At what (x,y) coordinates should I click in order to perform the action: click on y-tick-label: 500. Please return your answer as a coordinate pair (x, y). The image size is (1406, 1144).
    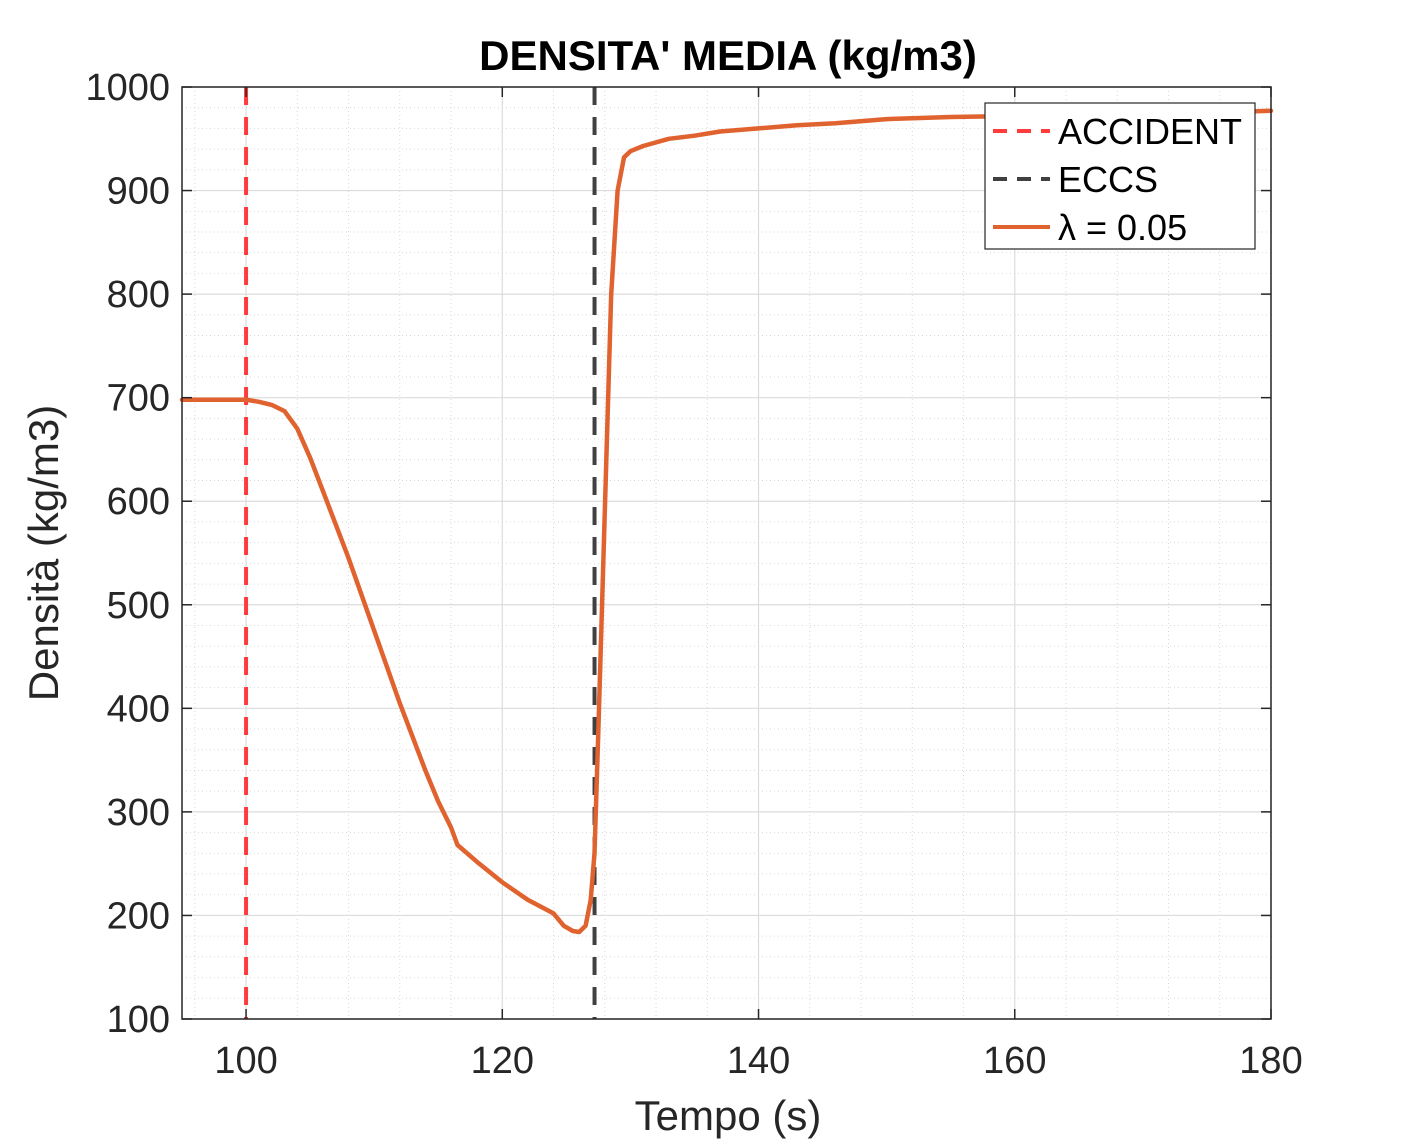
    Looking at the image, I should click on (138, 606).